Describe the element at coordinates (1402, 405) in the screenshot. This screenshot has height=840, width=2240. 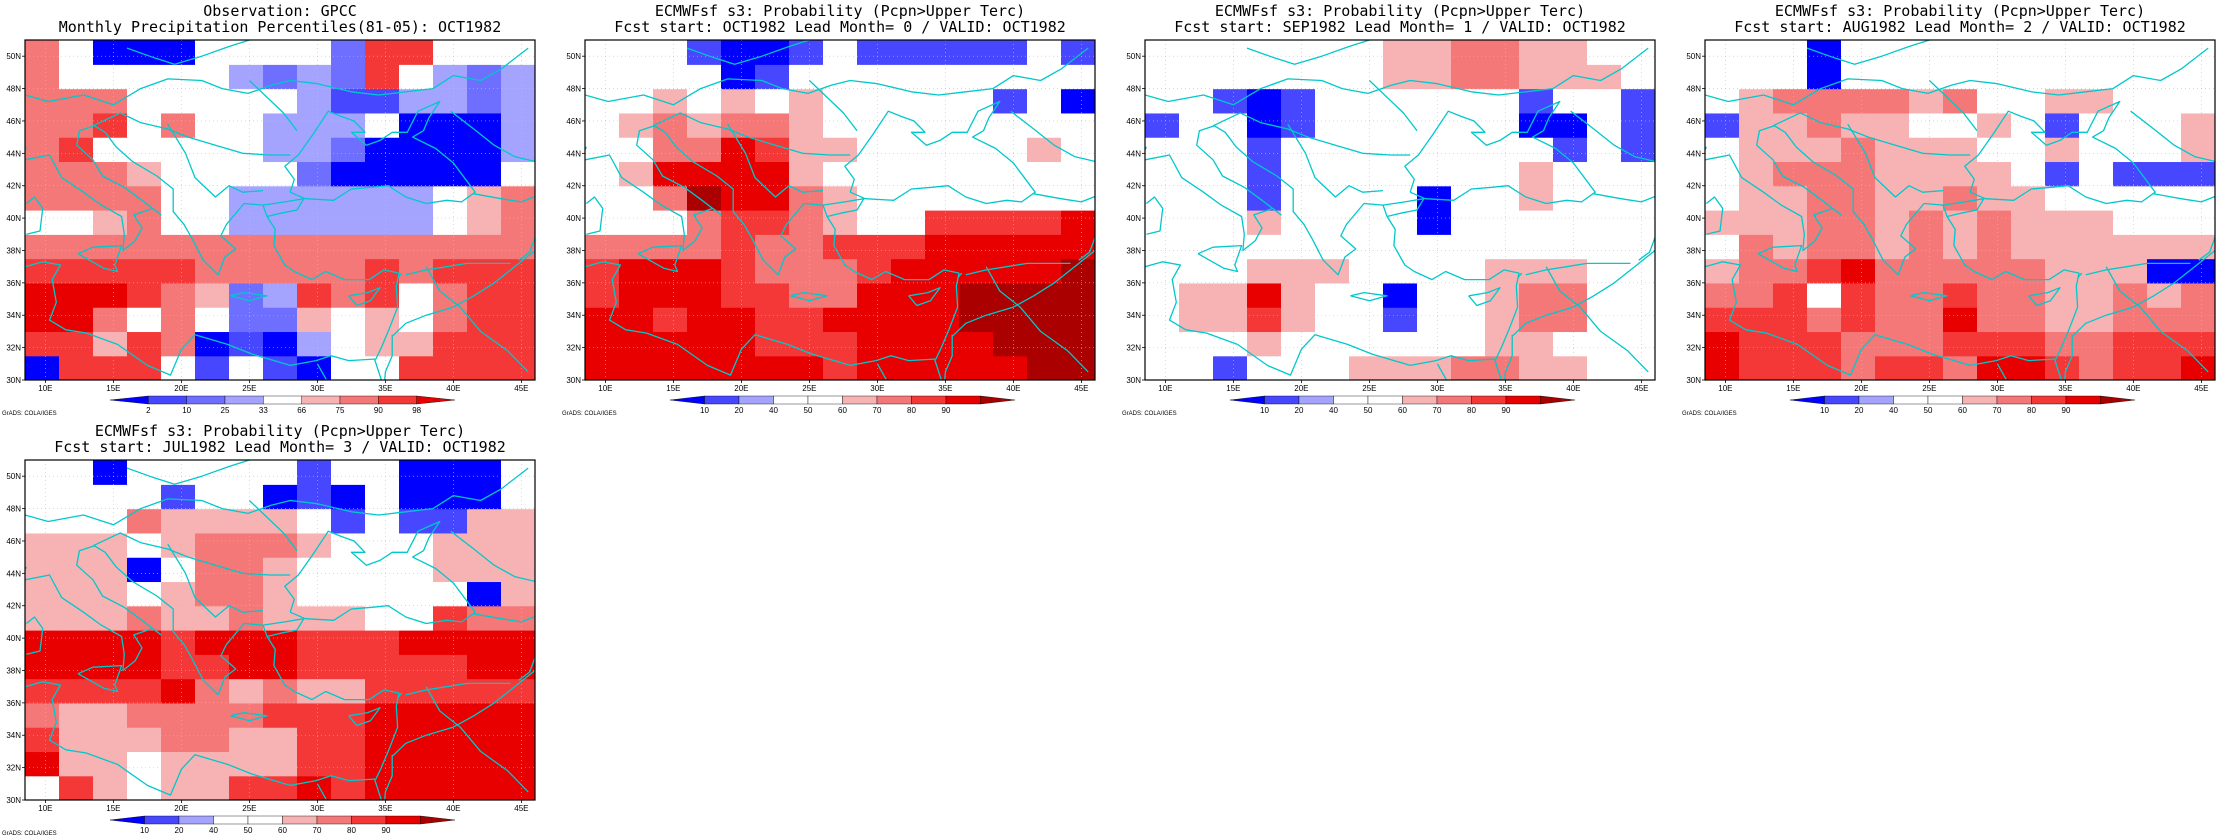
I see `colorbar: 10 20 40 50 60 70 80 90` at that location.